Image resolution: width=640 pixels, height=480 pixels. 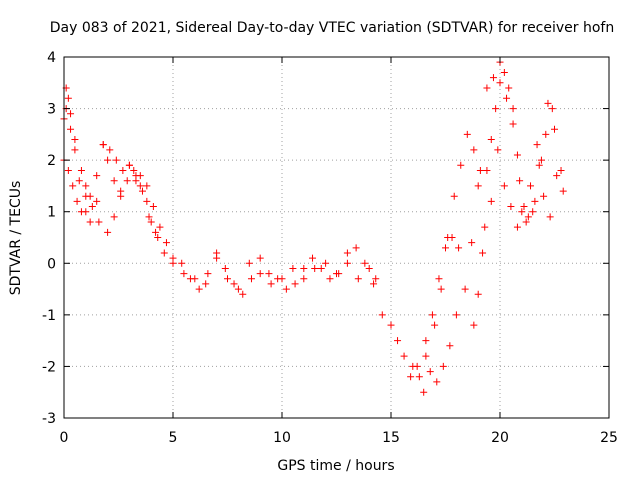 I want to click on y-tick-label: -3, so click(x=49, y=419).